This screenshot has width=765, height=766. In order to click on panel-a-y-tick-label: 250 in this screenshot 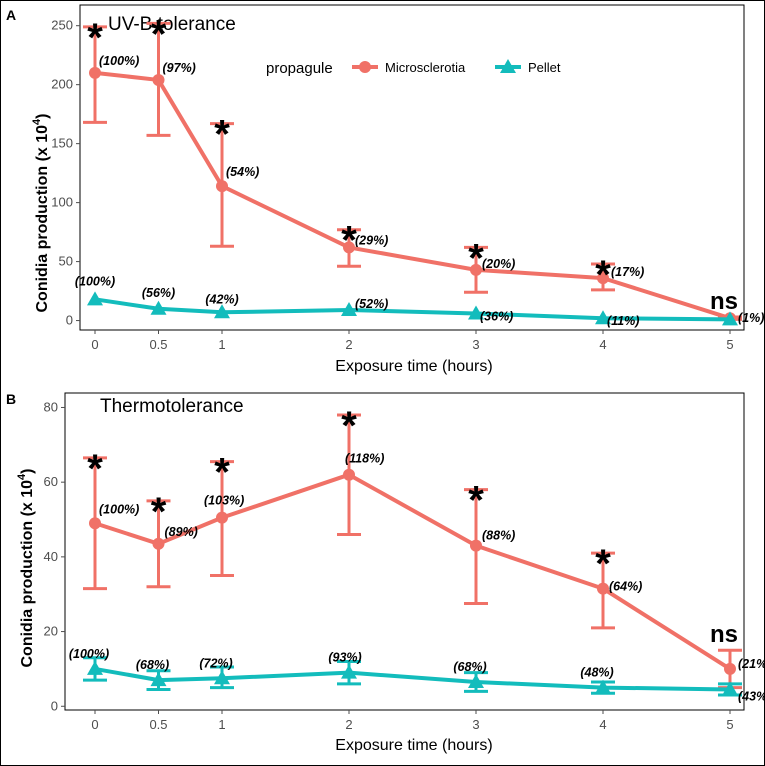, I will do `click(62, 25)`.